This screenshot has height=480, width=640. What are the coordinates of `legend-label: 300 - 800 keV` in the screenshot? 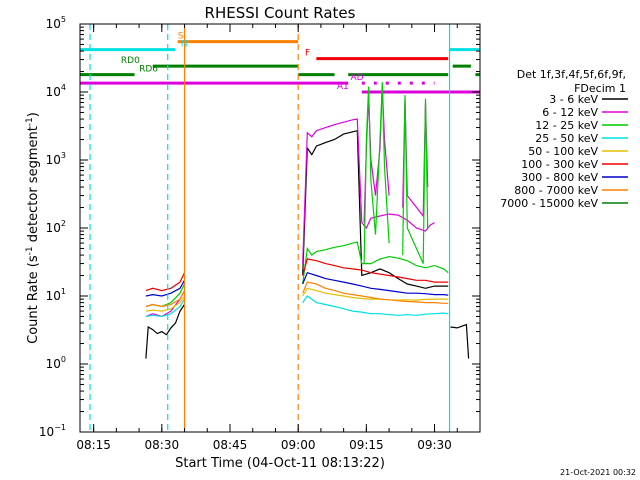 It's located at (559, 177).